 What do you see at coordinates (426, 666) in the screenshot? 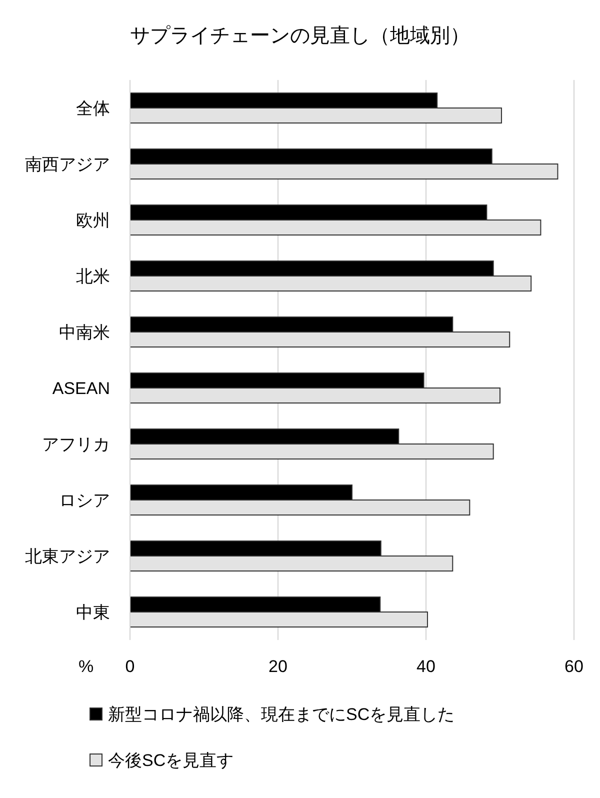
I see `x-tick-label: 40` at bounding box center [426, 666].